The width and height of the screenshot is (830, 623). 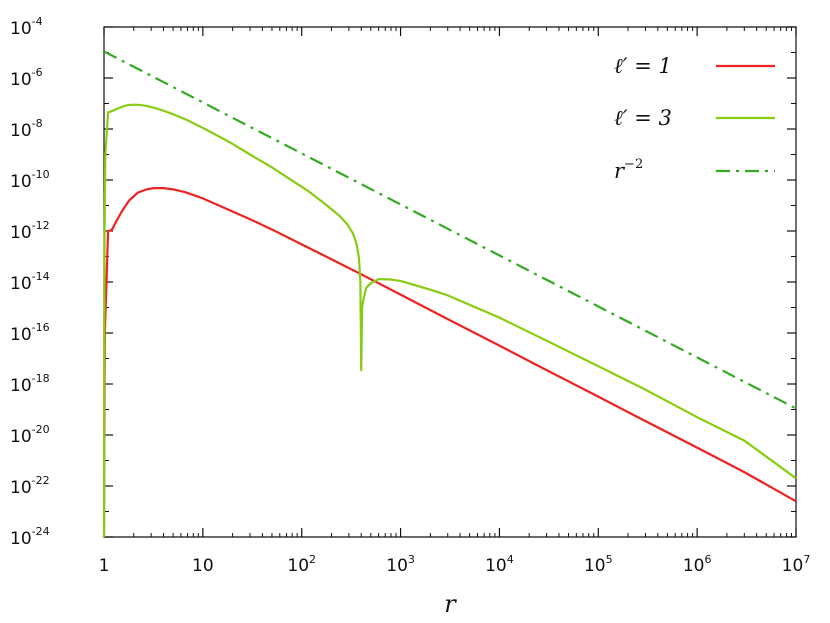 What do you see at coordinates (499, 564) in the screenshot?
I see `x-tick-label: 10⁴` at bounding box center [499, 564].